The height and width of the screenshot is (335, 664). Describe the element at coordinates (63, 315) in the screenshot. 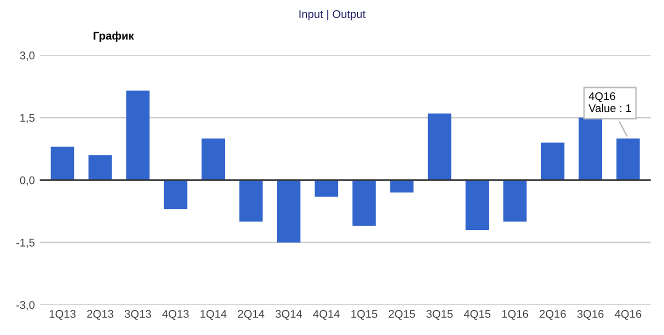

I see `x-tick-label: 1Q13` at that location.